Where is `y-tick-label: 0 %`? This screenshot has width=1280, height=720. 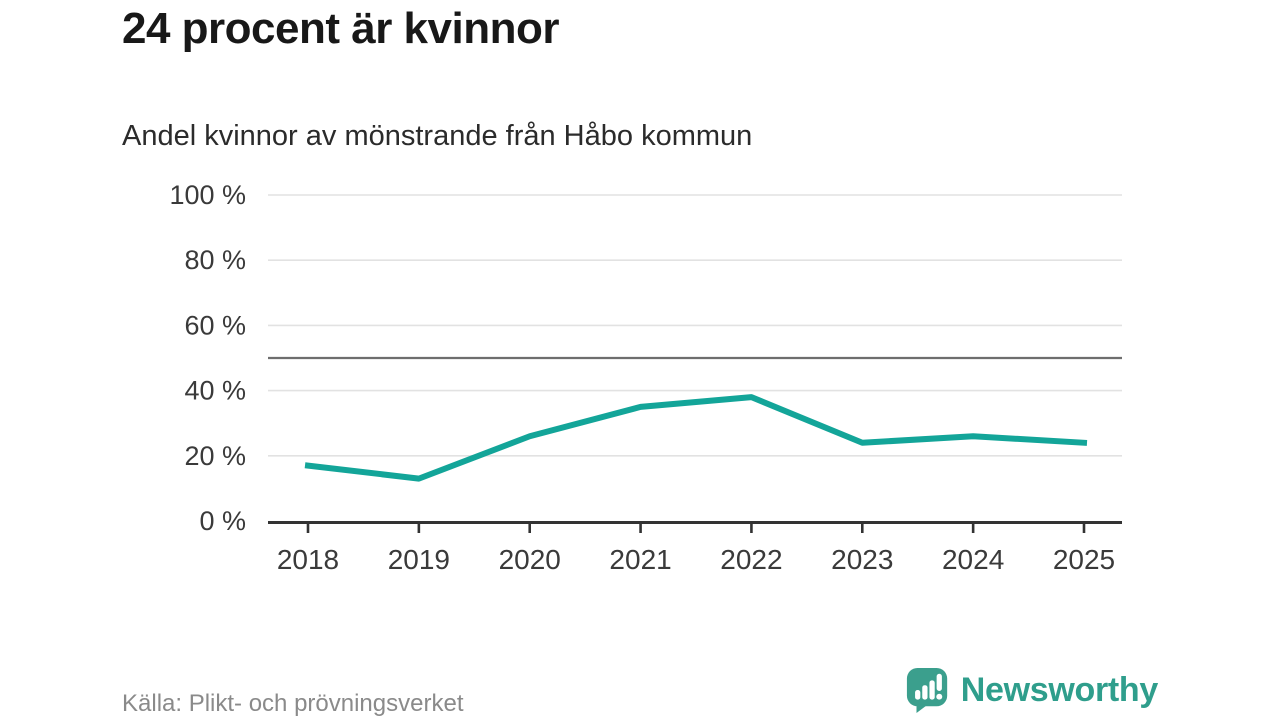
y-tick-label: 0 % is located at coordinates (222, 521).